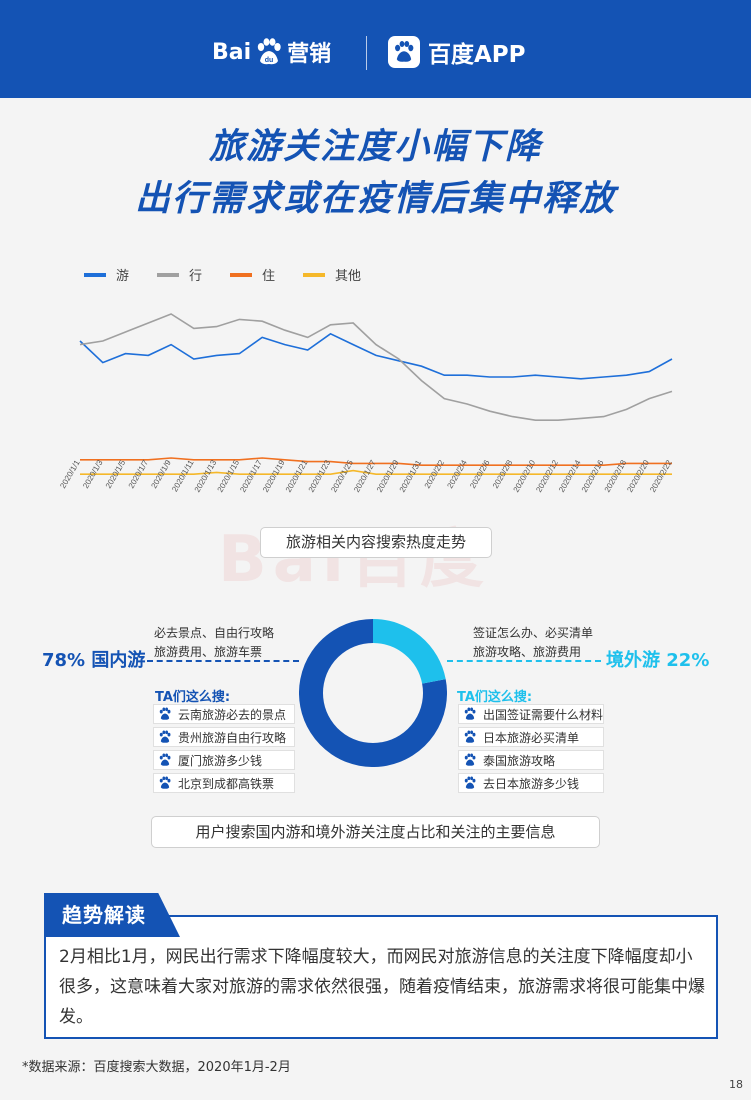 This screenshot has height=1100, width=751. Describe the element at coordinates (274, 476) in the screenshot. I see `x-tick-label: 2020/1/19` at that location.